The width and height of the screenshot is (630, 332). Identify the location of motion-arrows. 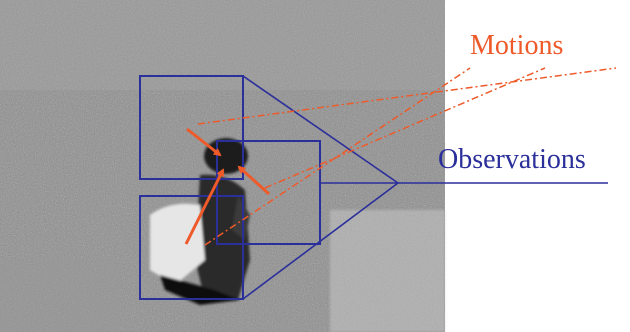
(227, 186).